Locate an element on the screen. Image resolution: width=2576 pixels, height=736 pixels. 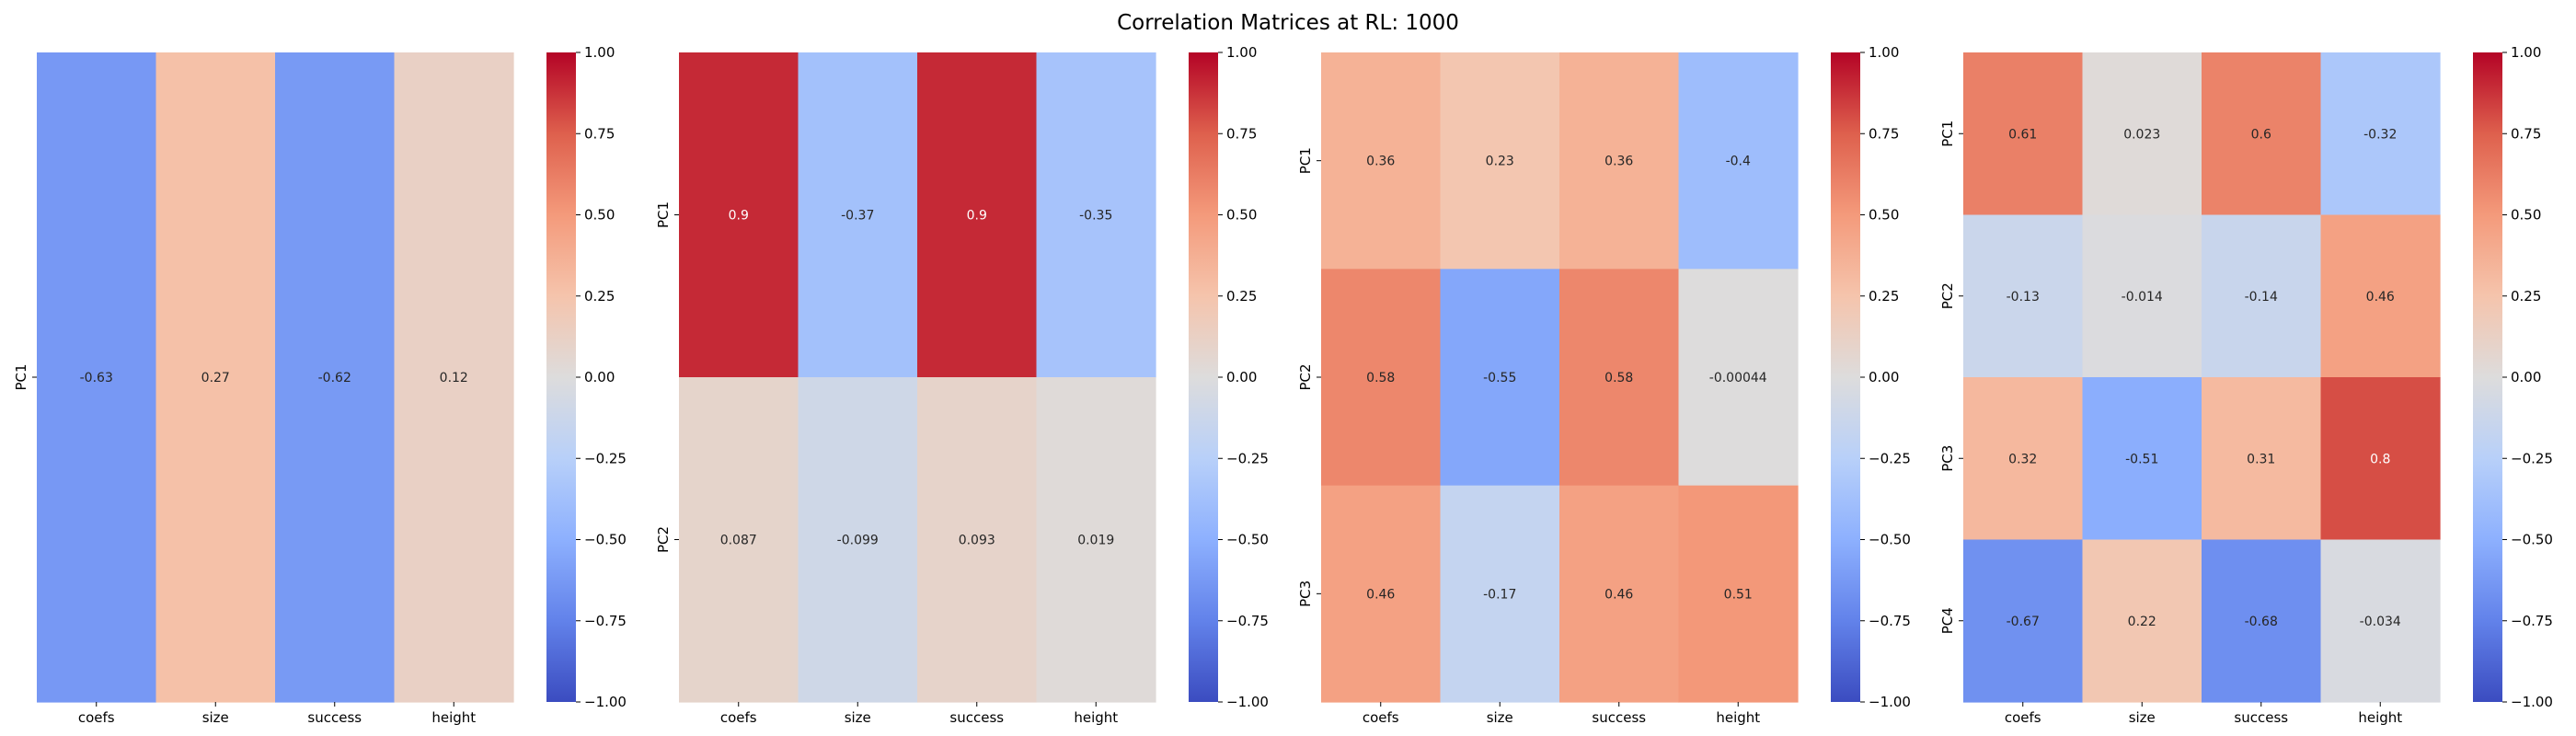
cell-annotation: 0.6 is located at coordinates (2261, 134).